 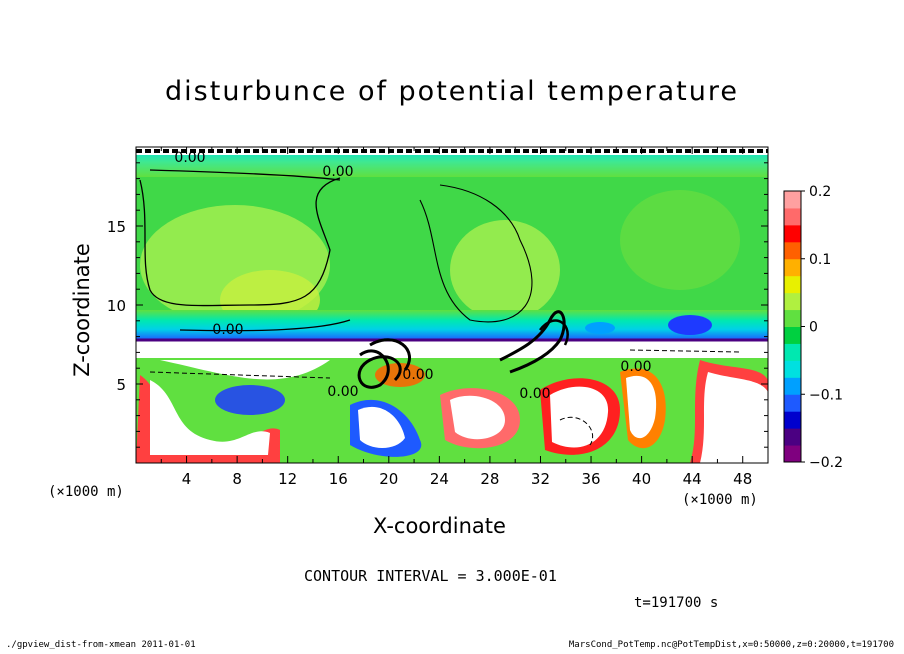 What do you see at coordinates (439, 526) in the screenshot?
I see `x-axis-label: X-coordinate` at bounding box center [439, 526].